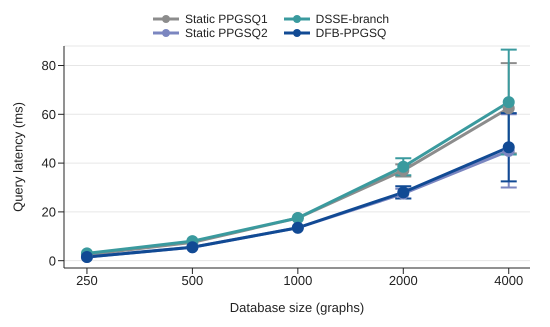 Image resolution: width=550 pixels, height=327 pixels. I want to click on x-tick-label: 2000, so click(403, 280).